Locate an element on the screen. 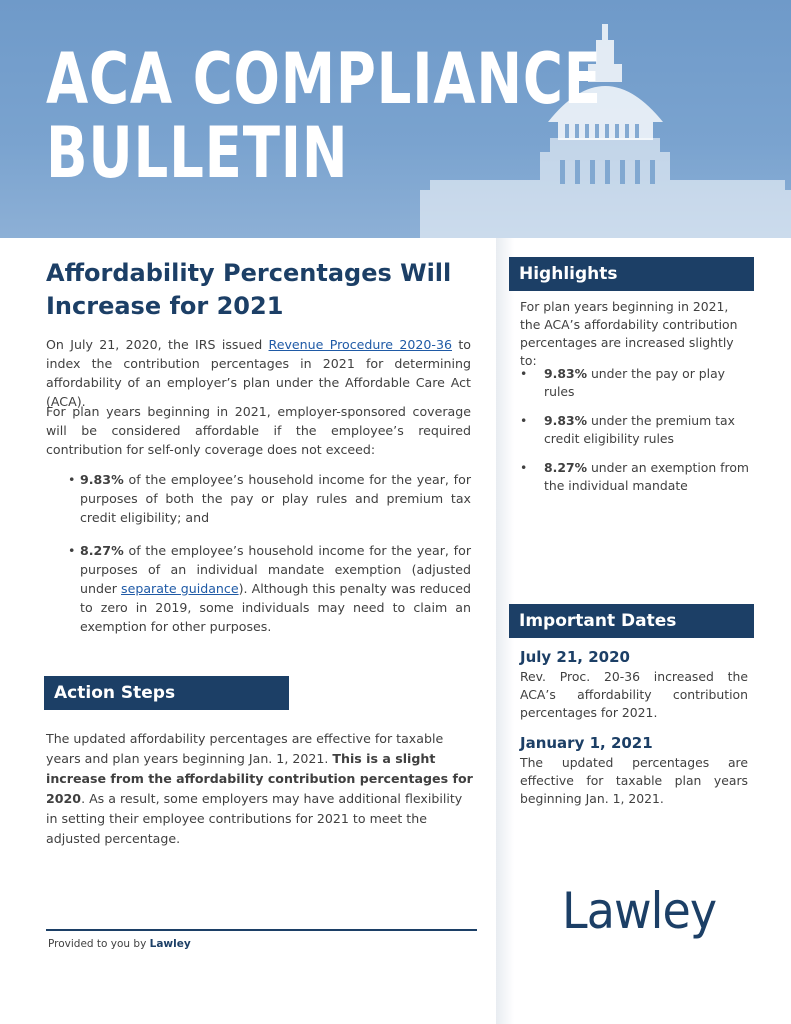  capitol-building-illustration is located at coordinates (605, 131).